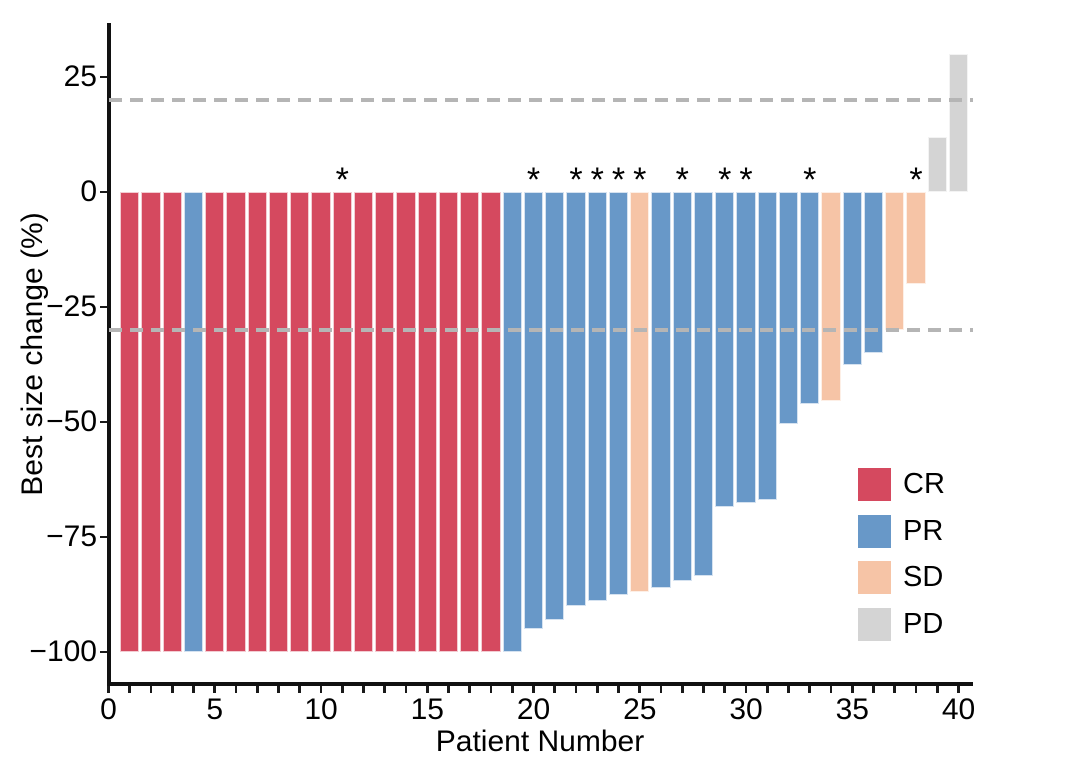 The image size is (1080, 763). Describe the element at coordinates (916, 180) in the screenshot. I see `star-patient-38: *` at that location.